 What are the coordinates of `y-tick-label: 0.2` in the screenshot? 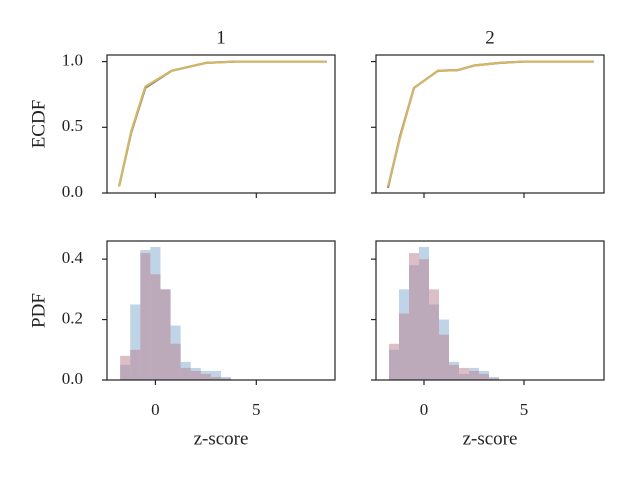 It's located at (72, 317).